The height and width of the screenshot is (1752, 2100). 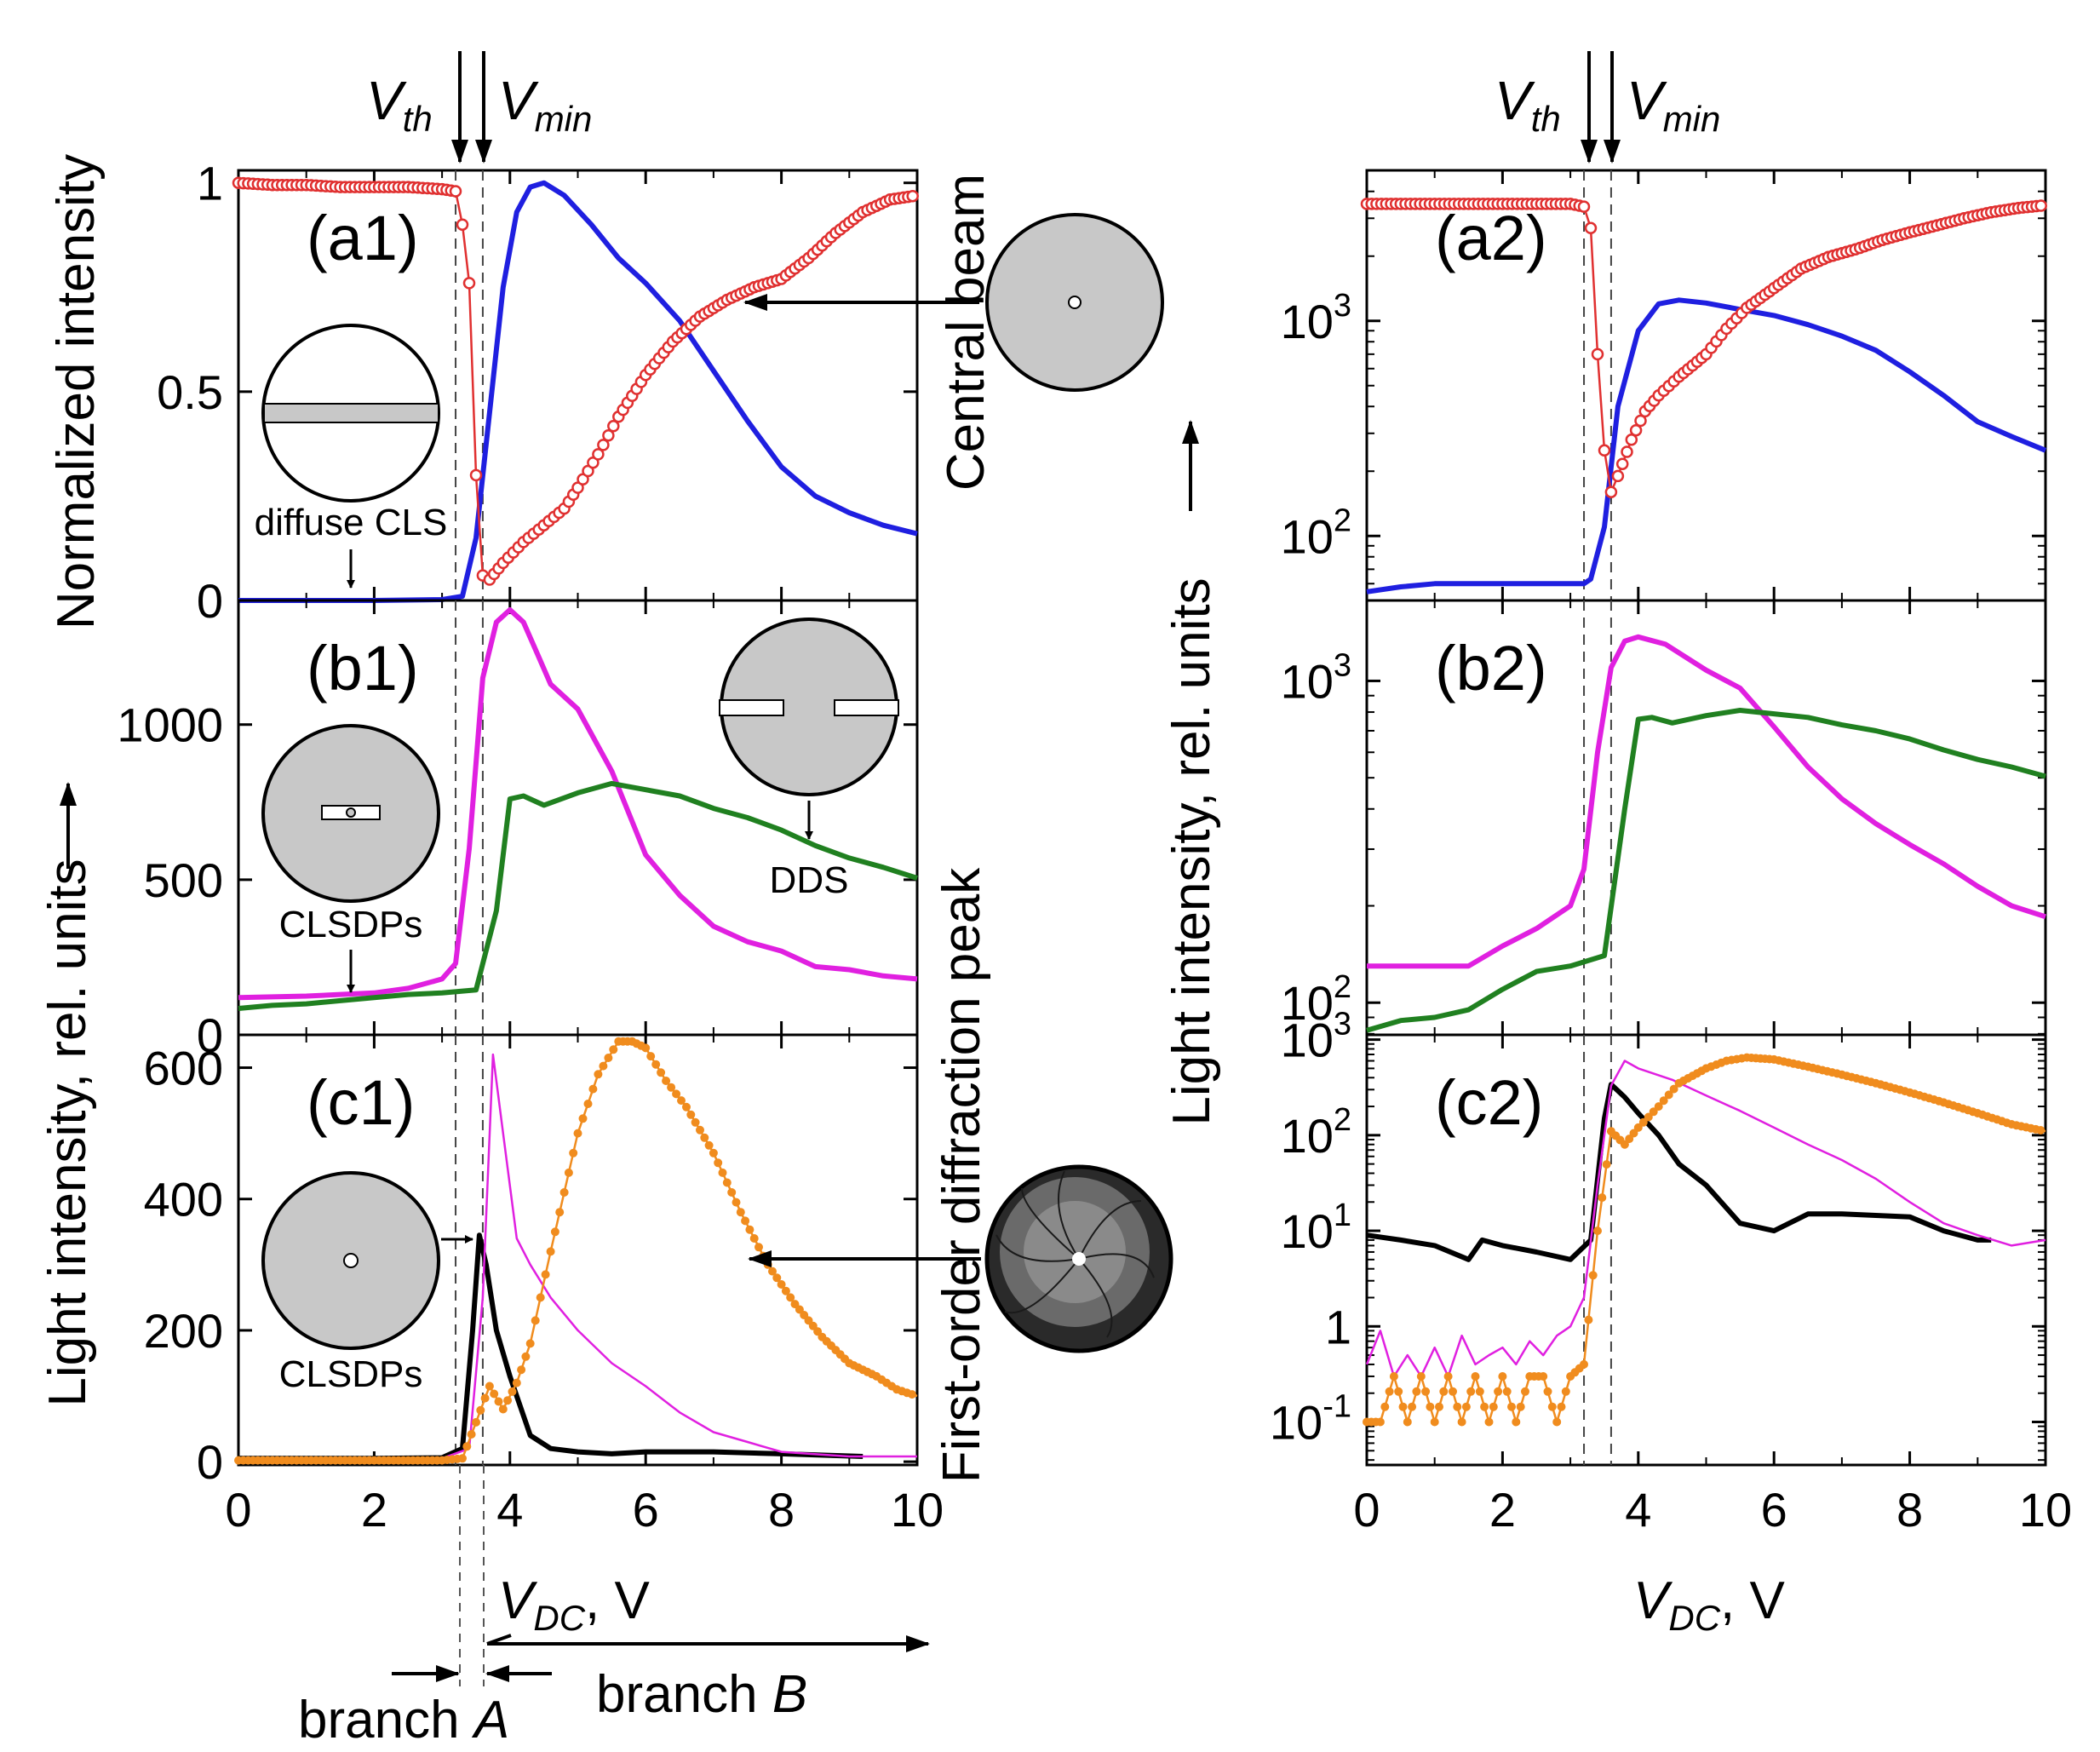 I want to click on central-beam-disk-icon, so click(x=1075, y=302).